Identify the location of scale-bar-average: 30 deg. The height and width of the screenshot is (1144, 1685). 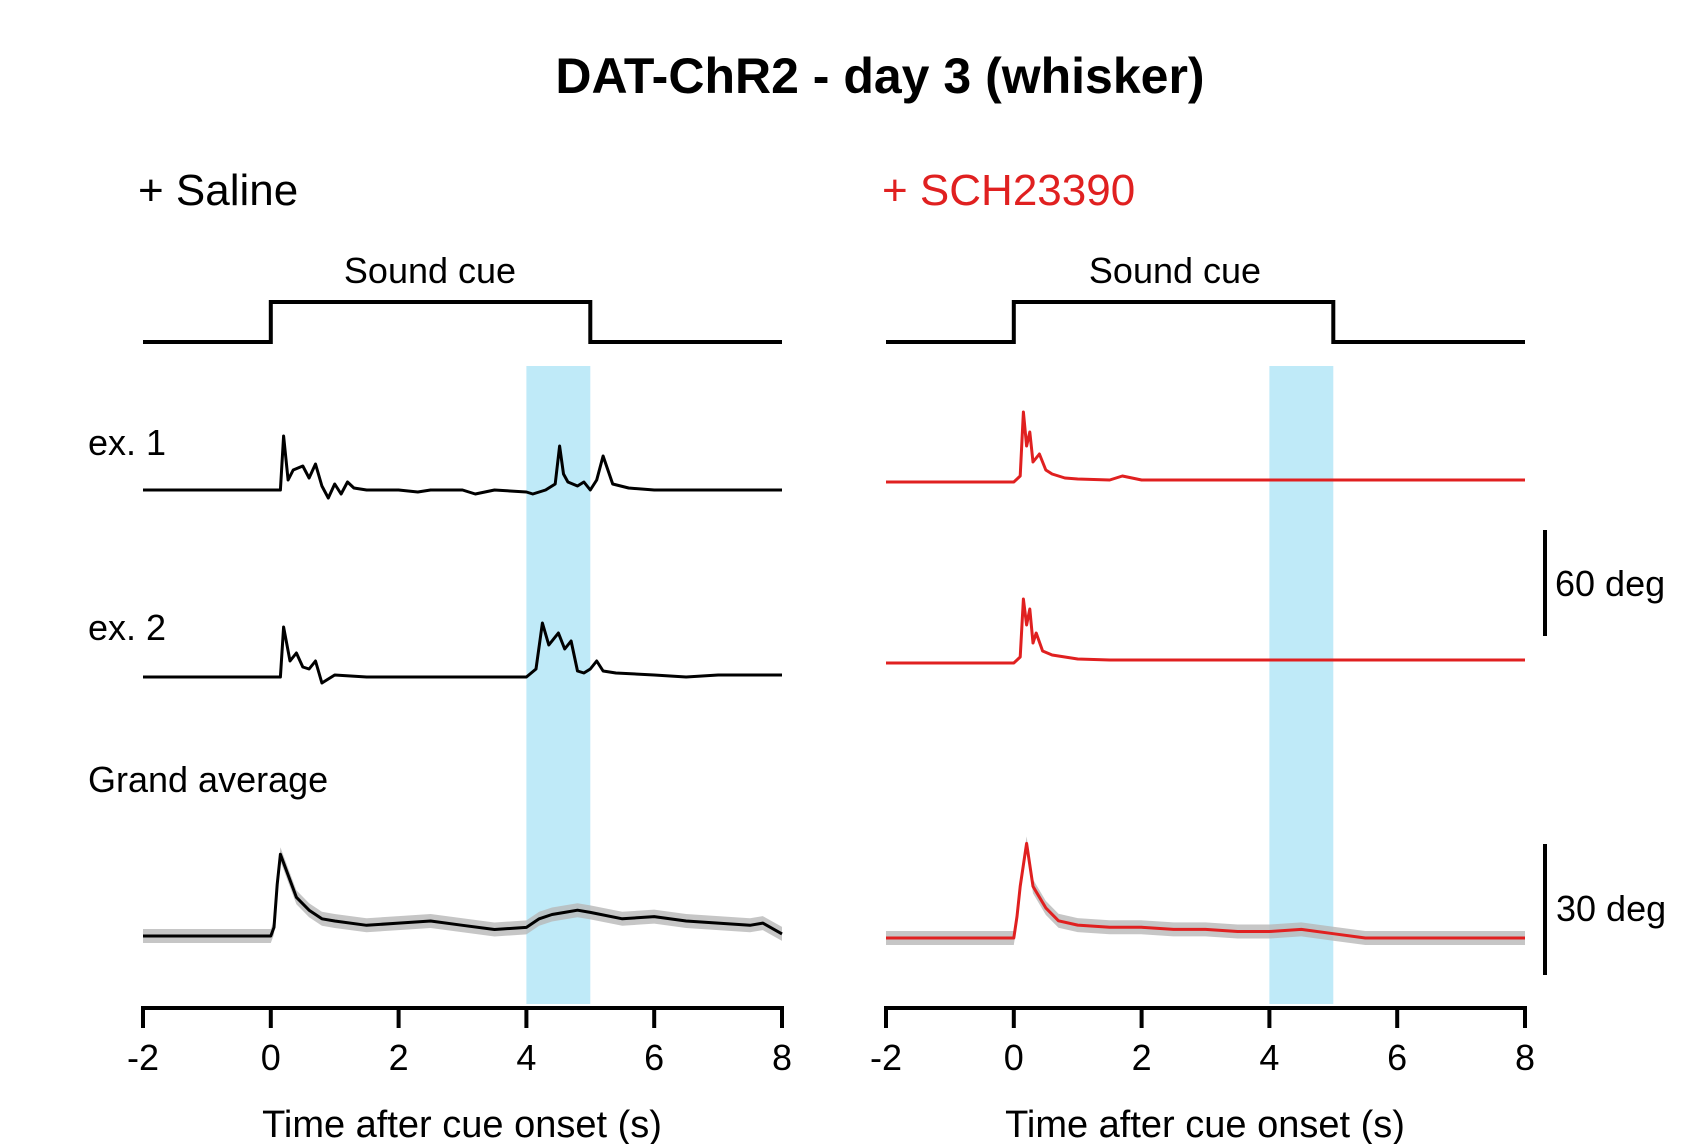
(1604, 909).